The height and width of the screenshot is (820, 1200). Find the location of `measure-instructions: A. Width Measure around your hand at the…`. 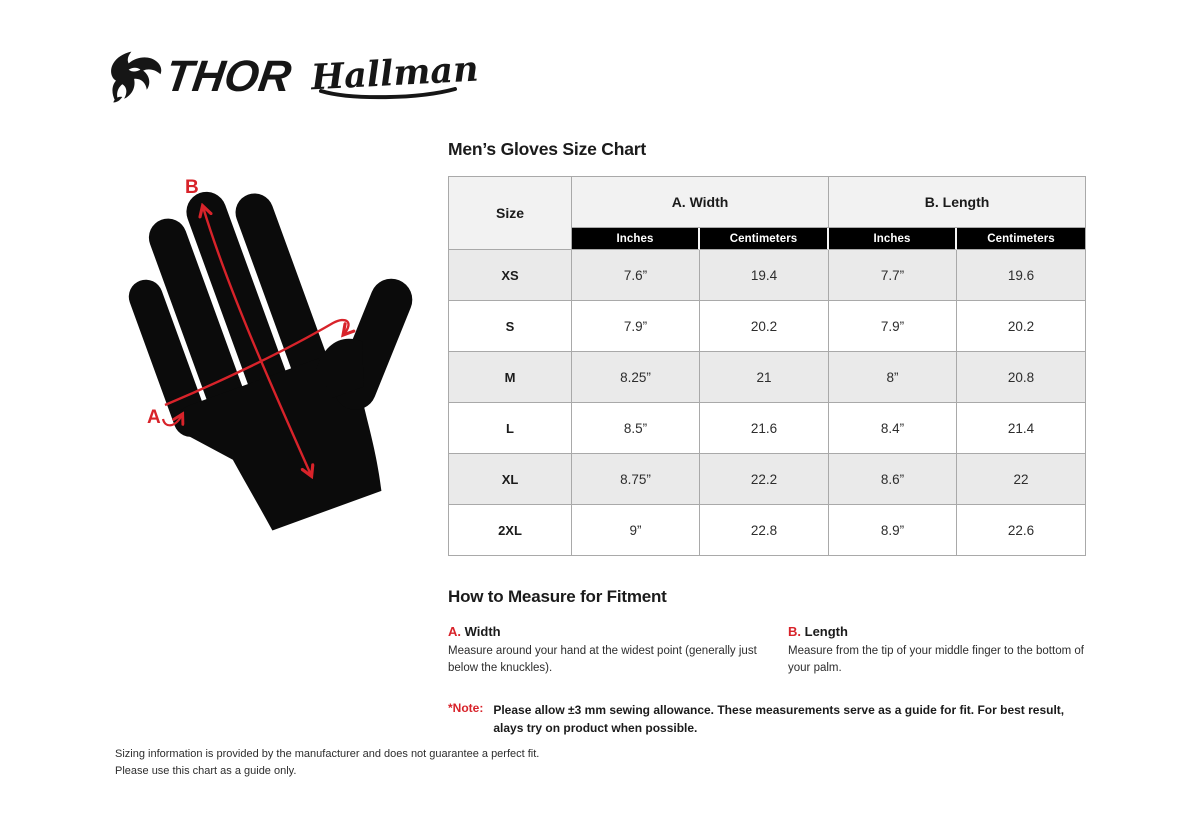

measure-instructions: A. Width Measure around your hand at the… is located at coordinates (767, 651).